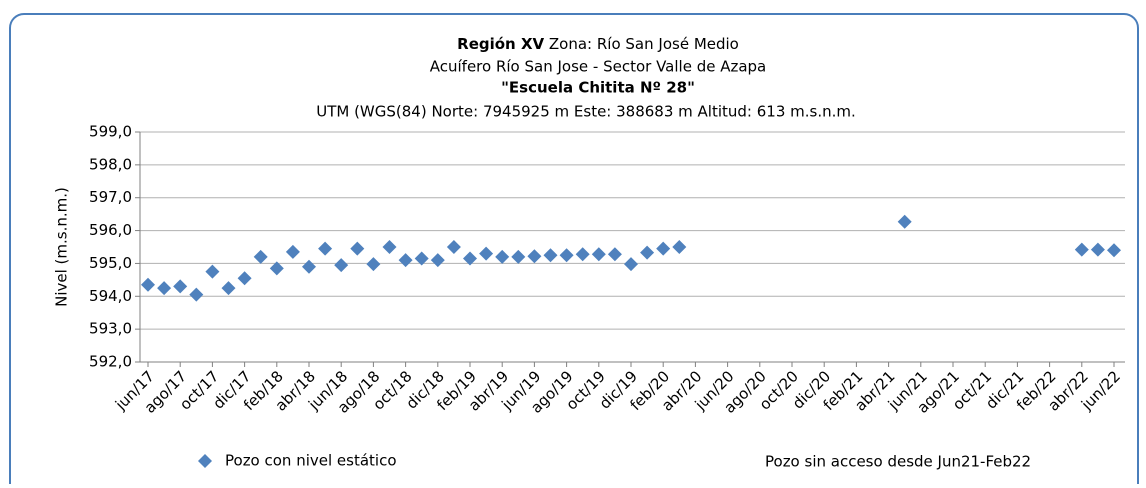 The width and height of the screenshot is (1146, 488). What do you see at coordinates (500, 44) in the screenshot?
I see `title-bold: Región XV` at bounding box center [500, 44].